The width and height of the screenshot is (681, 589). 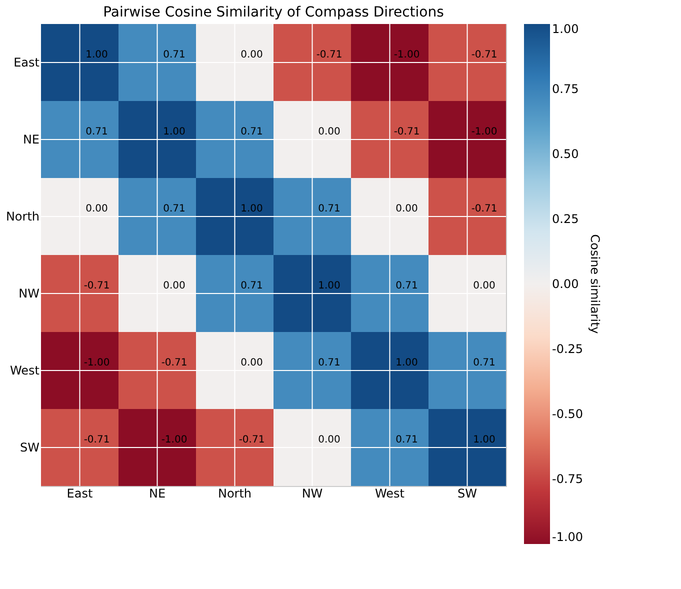 I want to click on x-tick-label: North, so click(x=235, y=493).